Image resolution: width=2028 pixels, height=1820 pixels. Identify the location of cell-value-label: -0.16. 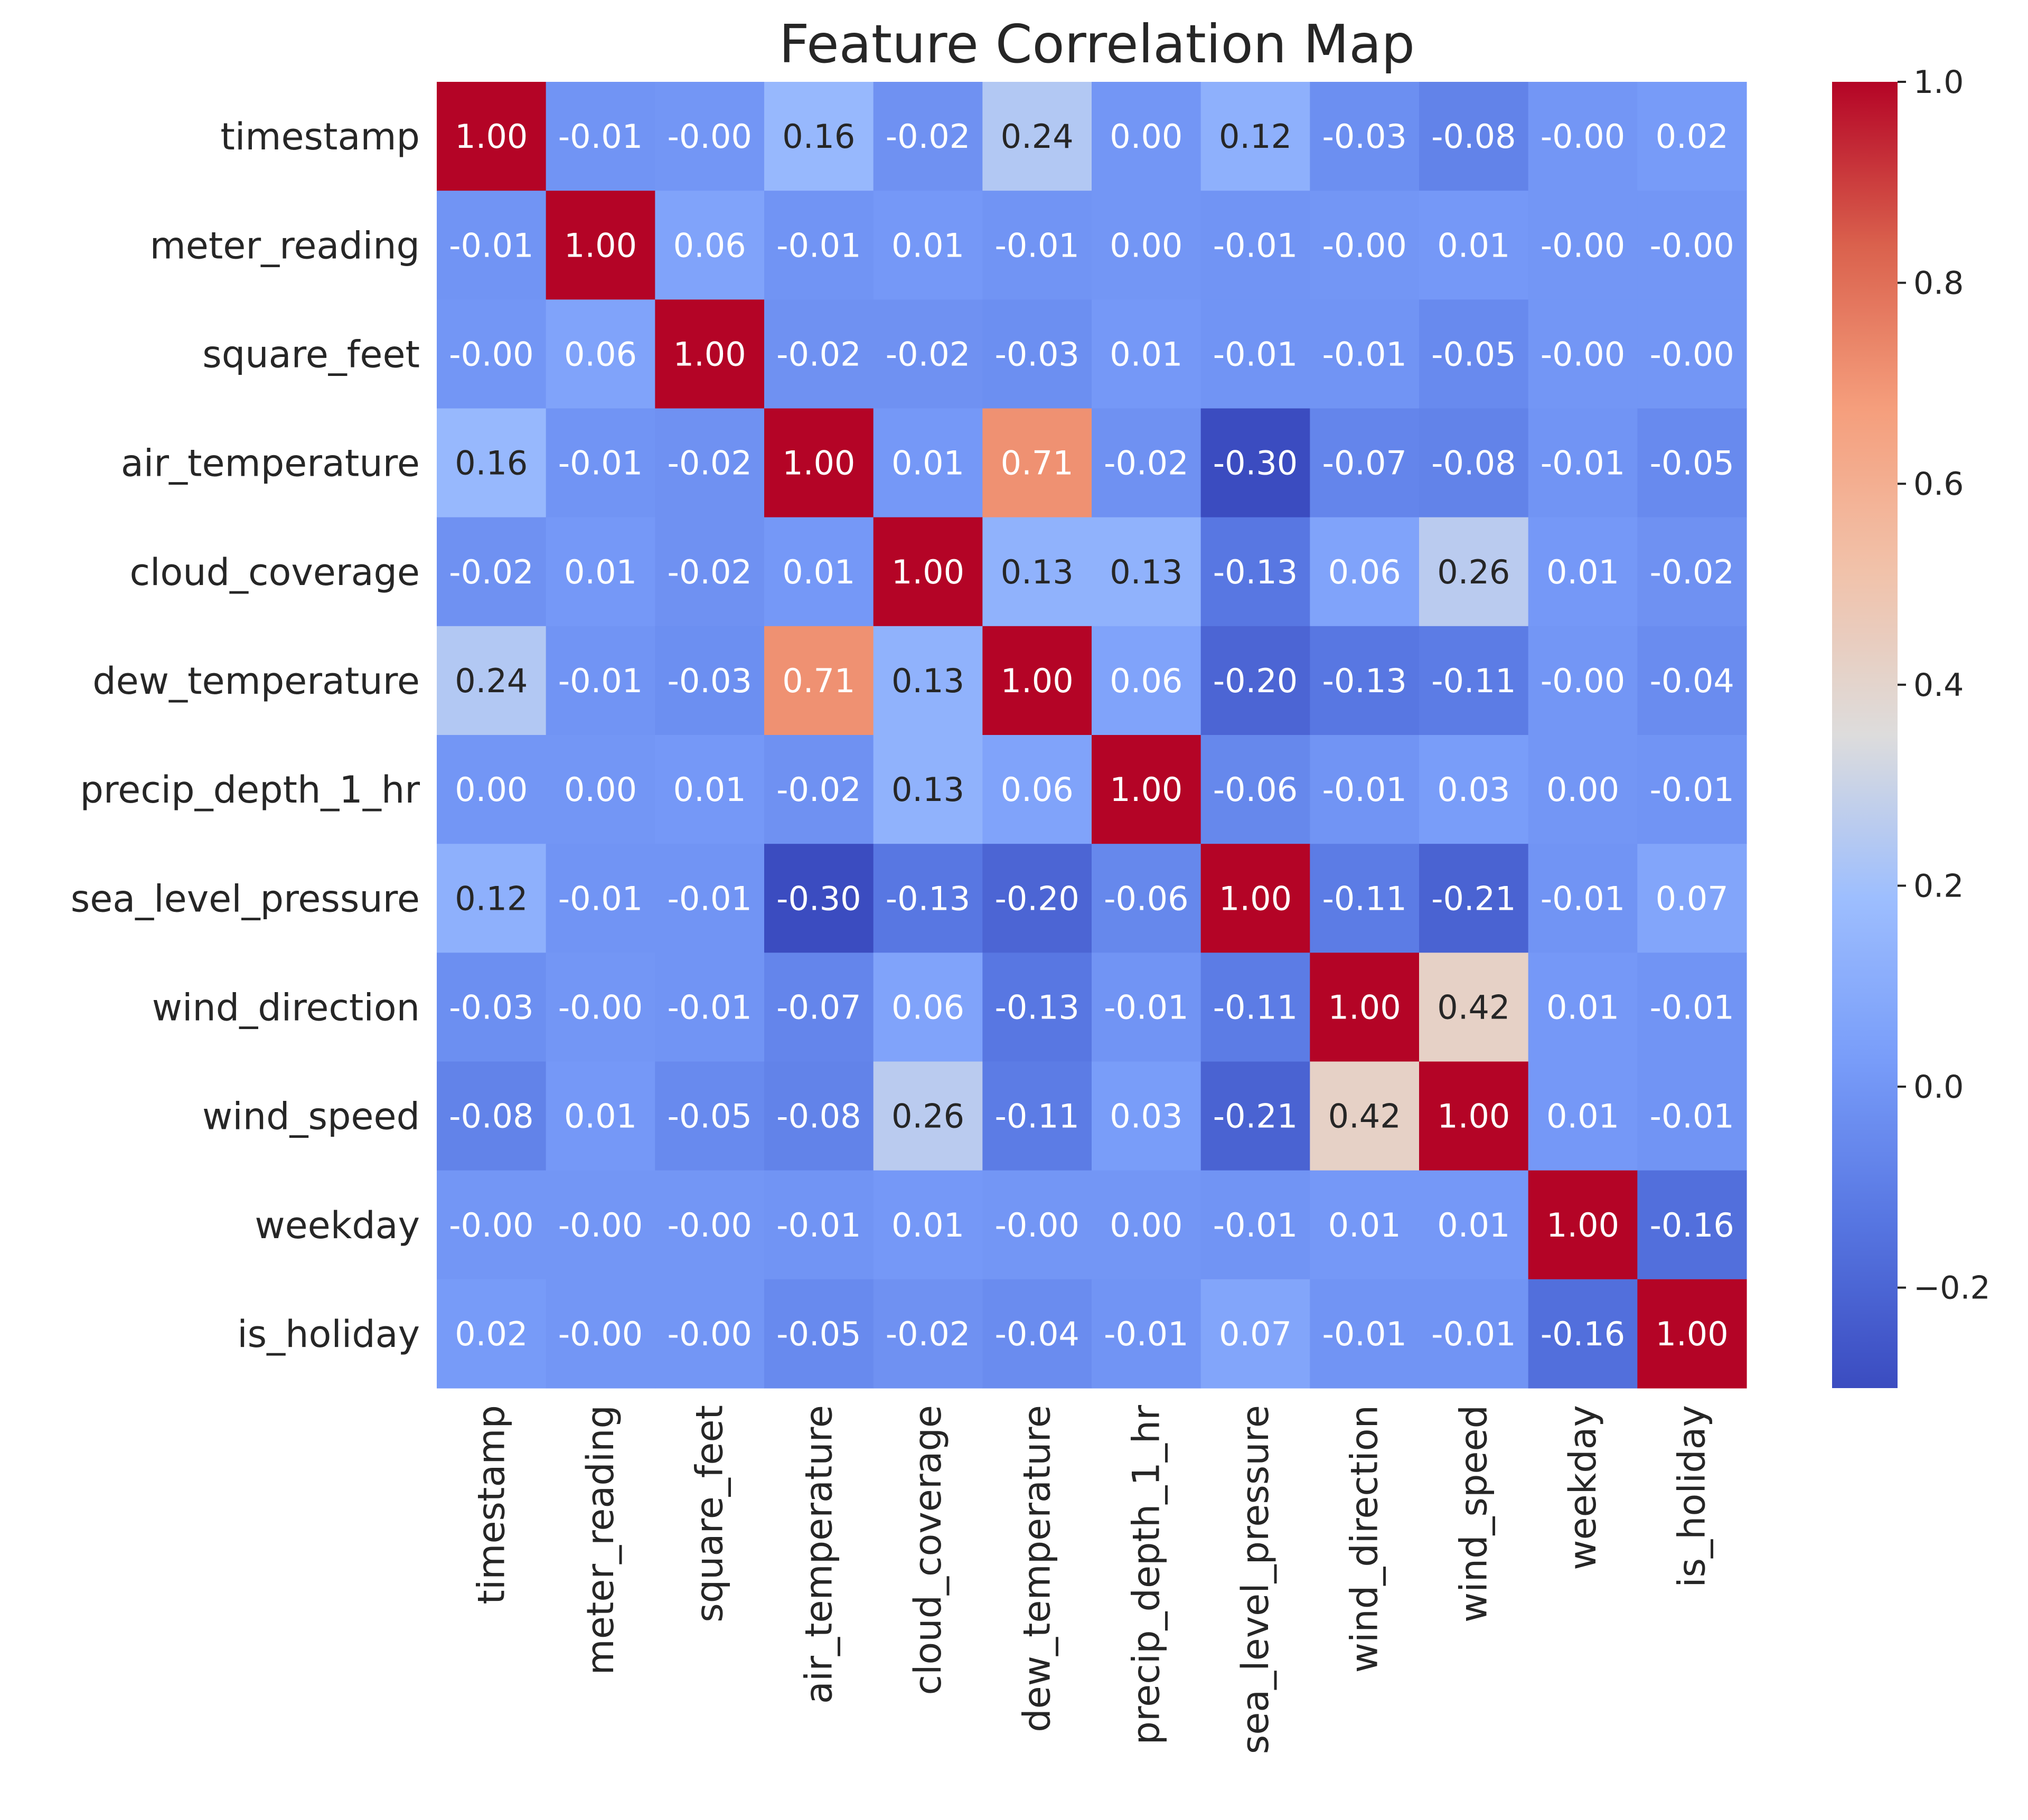
(1583, 1334).